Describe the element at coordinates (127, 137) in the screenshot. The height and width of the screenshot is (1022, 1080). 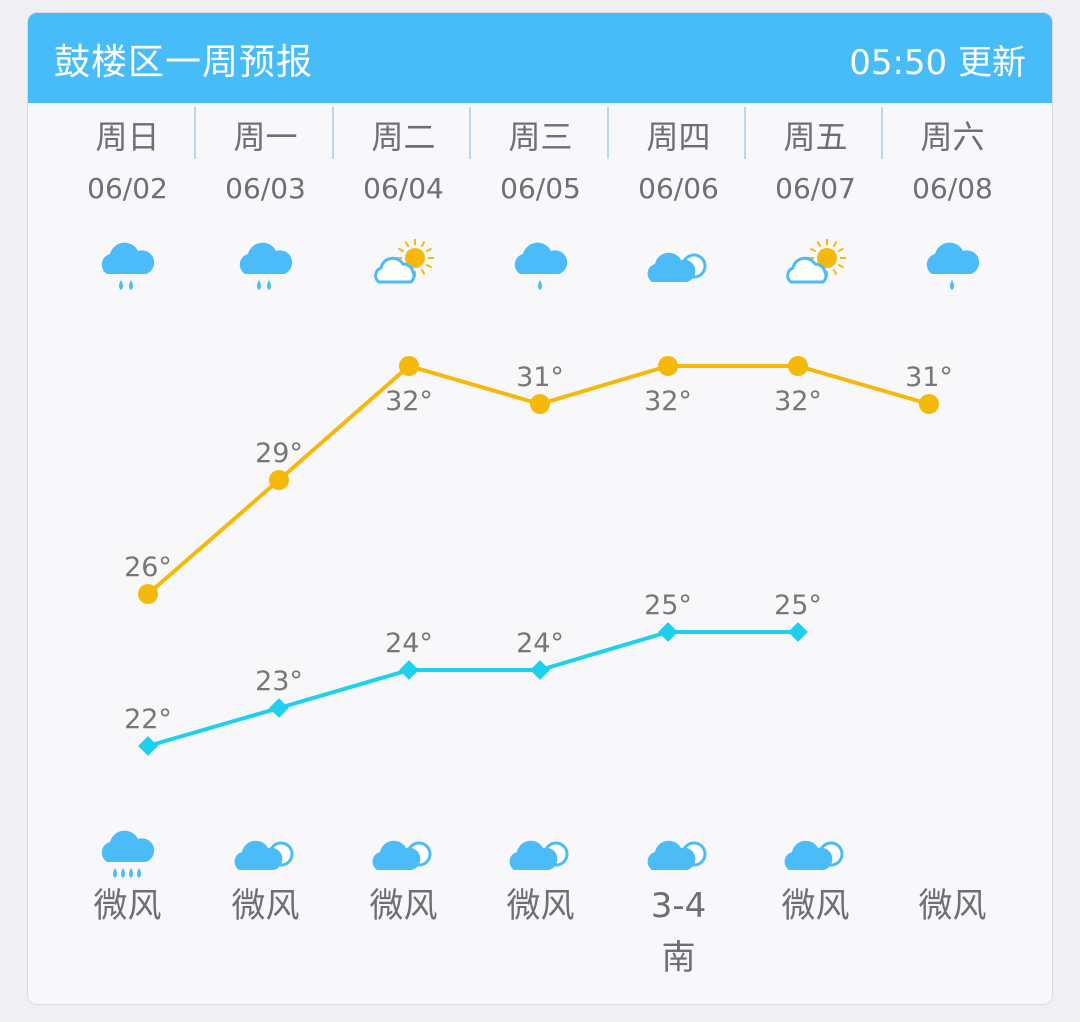
I see `day-of-week: 周日` at that location.